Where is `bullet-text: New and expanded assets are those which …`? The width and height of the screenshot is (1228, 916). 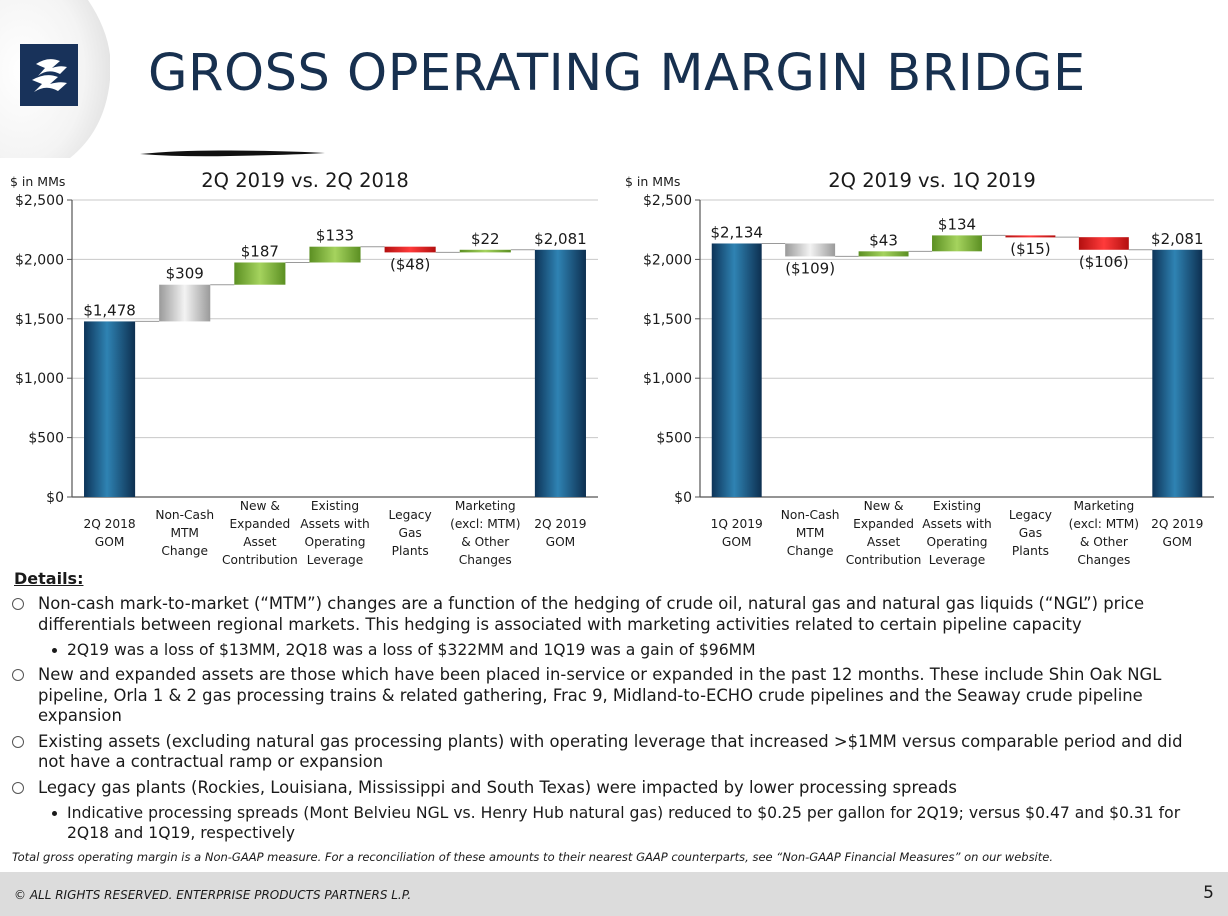
bullet-text: New and expanded assets are those which … is located at coordinates (600, 695).